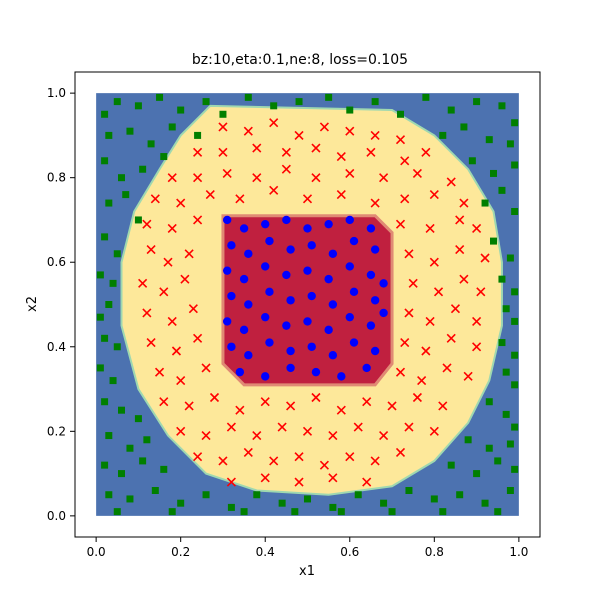 The image size is (600, 600). Describe the element at coordinates (434, 552) in the screenshot. I see `x-tick-label: 0.8` at that location.